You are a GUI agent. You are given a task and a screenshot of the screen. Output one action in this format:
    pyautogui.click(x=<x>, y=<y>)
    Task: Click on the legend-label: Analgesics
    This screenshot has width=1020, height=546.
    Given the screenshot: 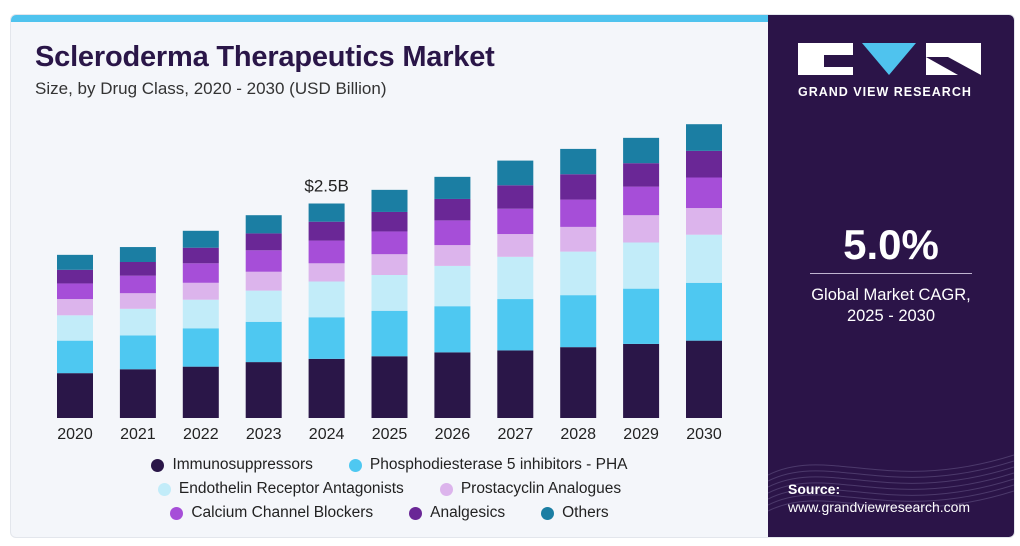 What is the action you would take?
    pyautogui.click(x=468, y=512)
    